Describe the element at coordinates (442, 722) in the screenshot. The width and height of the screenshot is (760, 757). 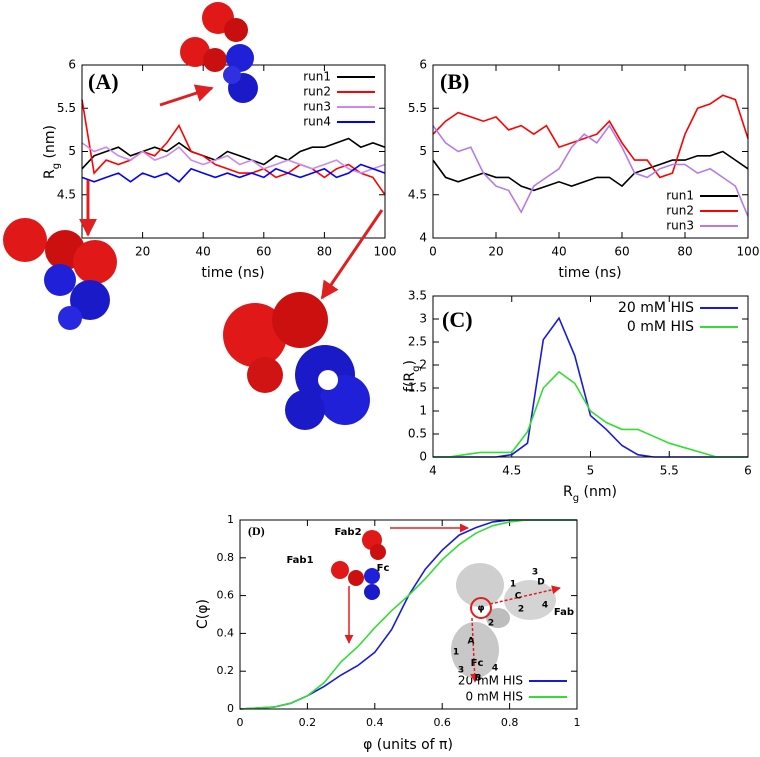
I see `x-tick-label: 0.6` at that location.